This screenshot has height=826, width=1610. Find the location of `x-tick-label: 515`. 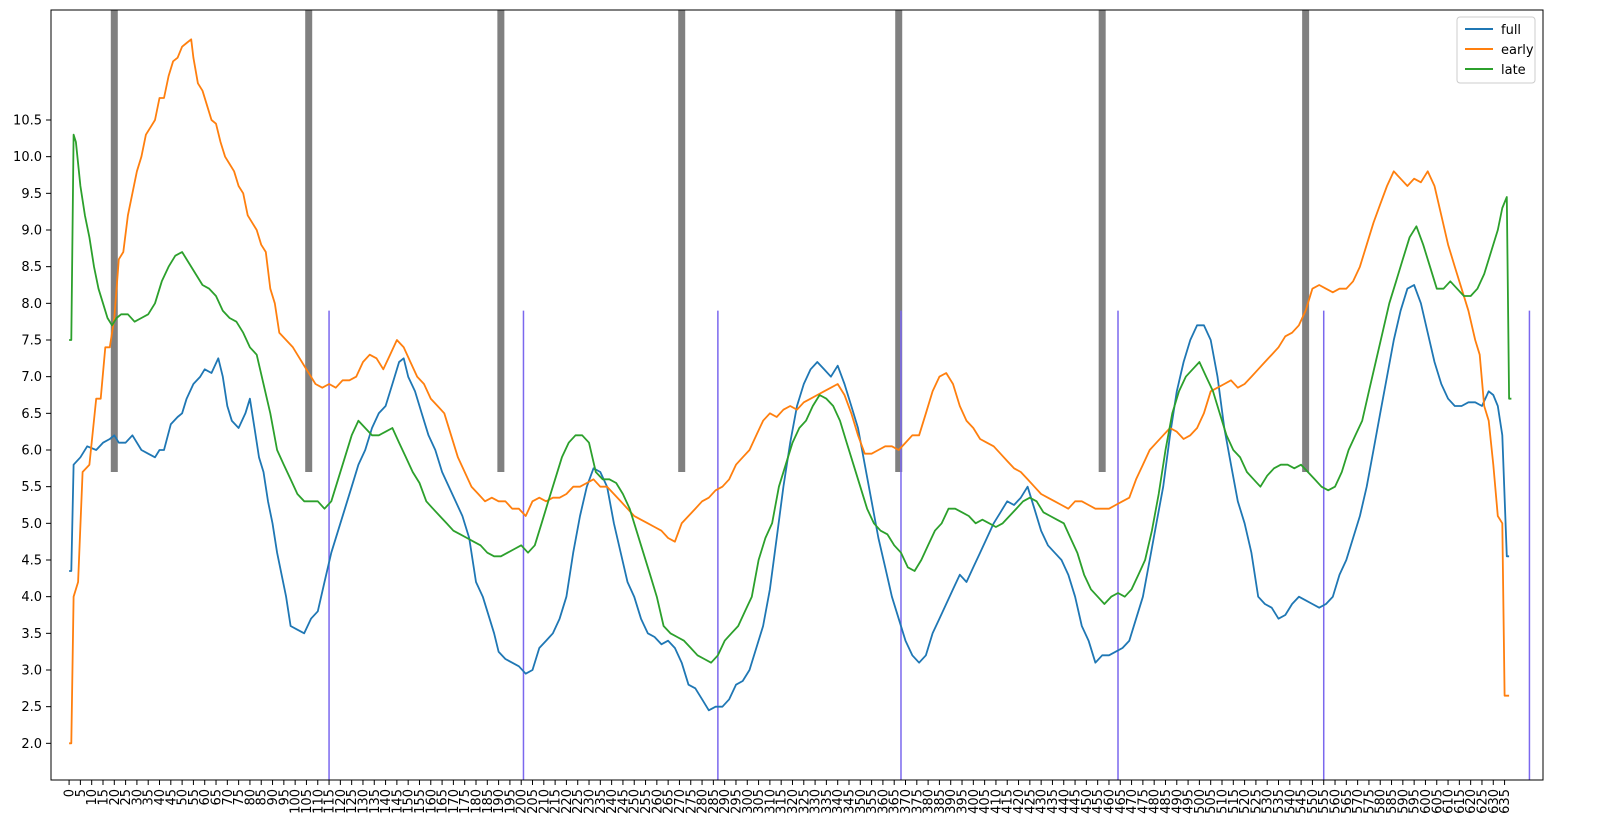

x-tick-label: 515 is located at coordinates (1234, 801).